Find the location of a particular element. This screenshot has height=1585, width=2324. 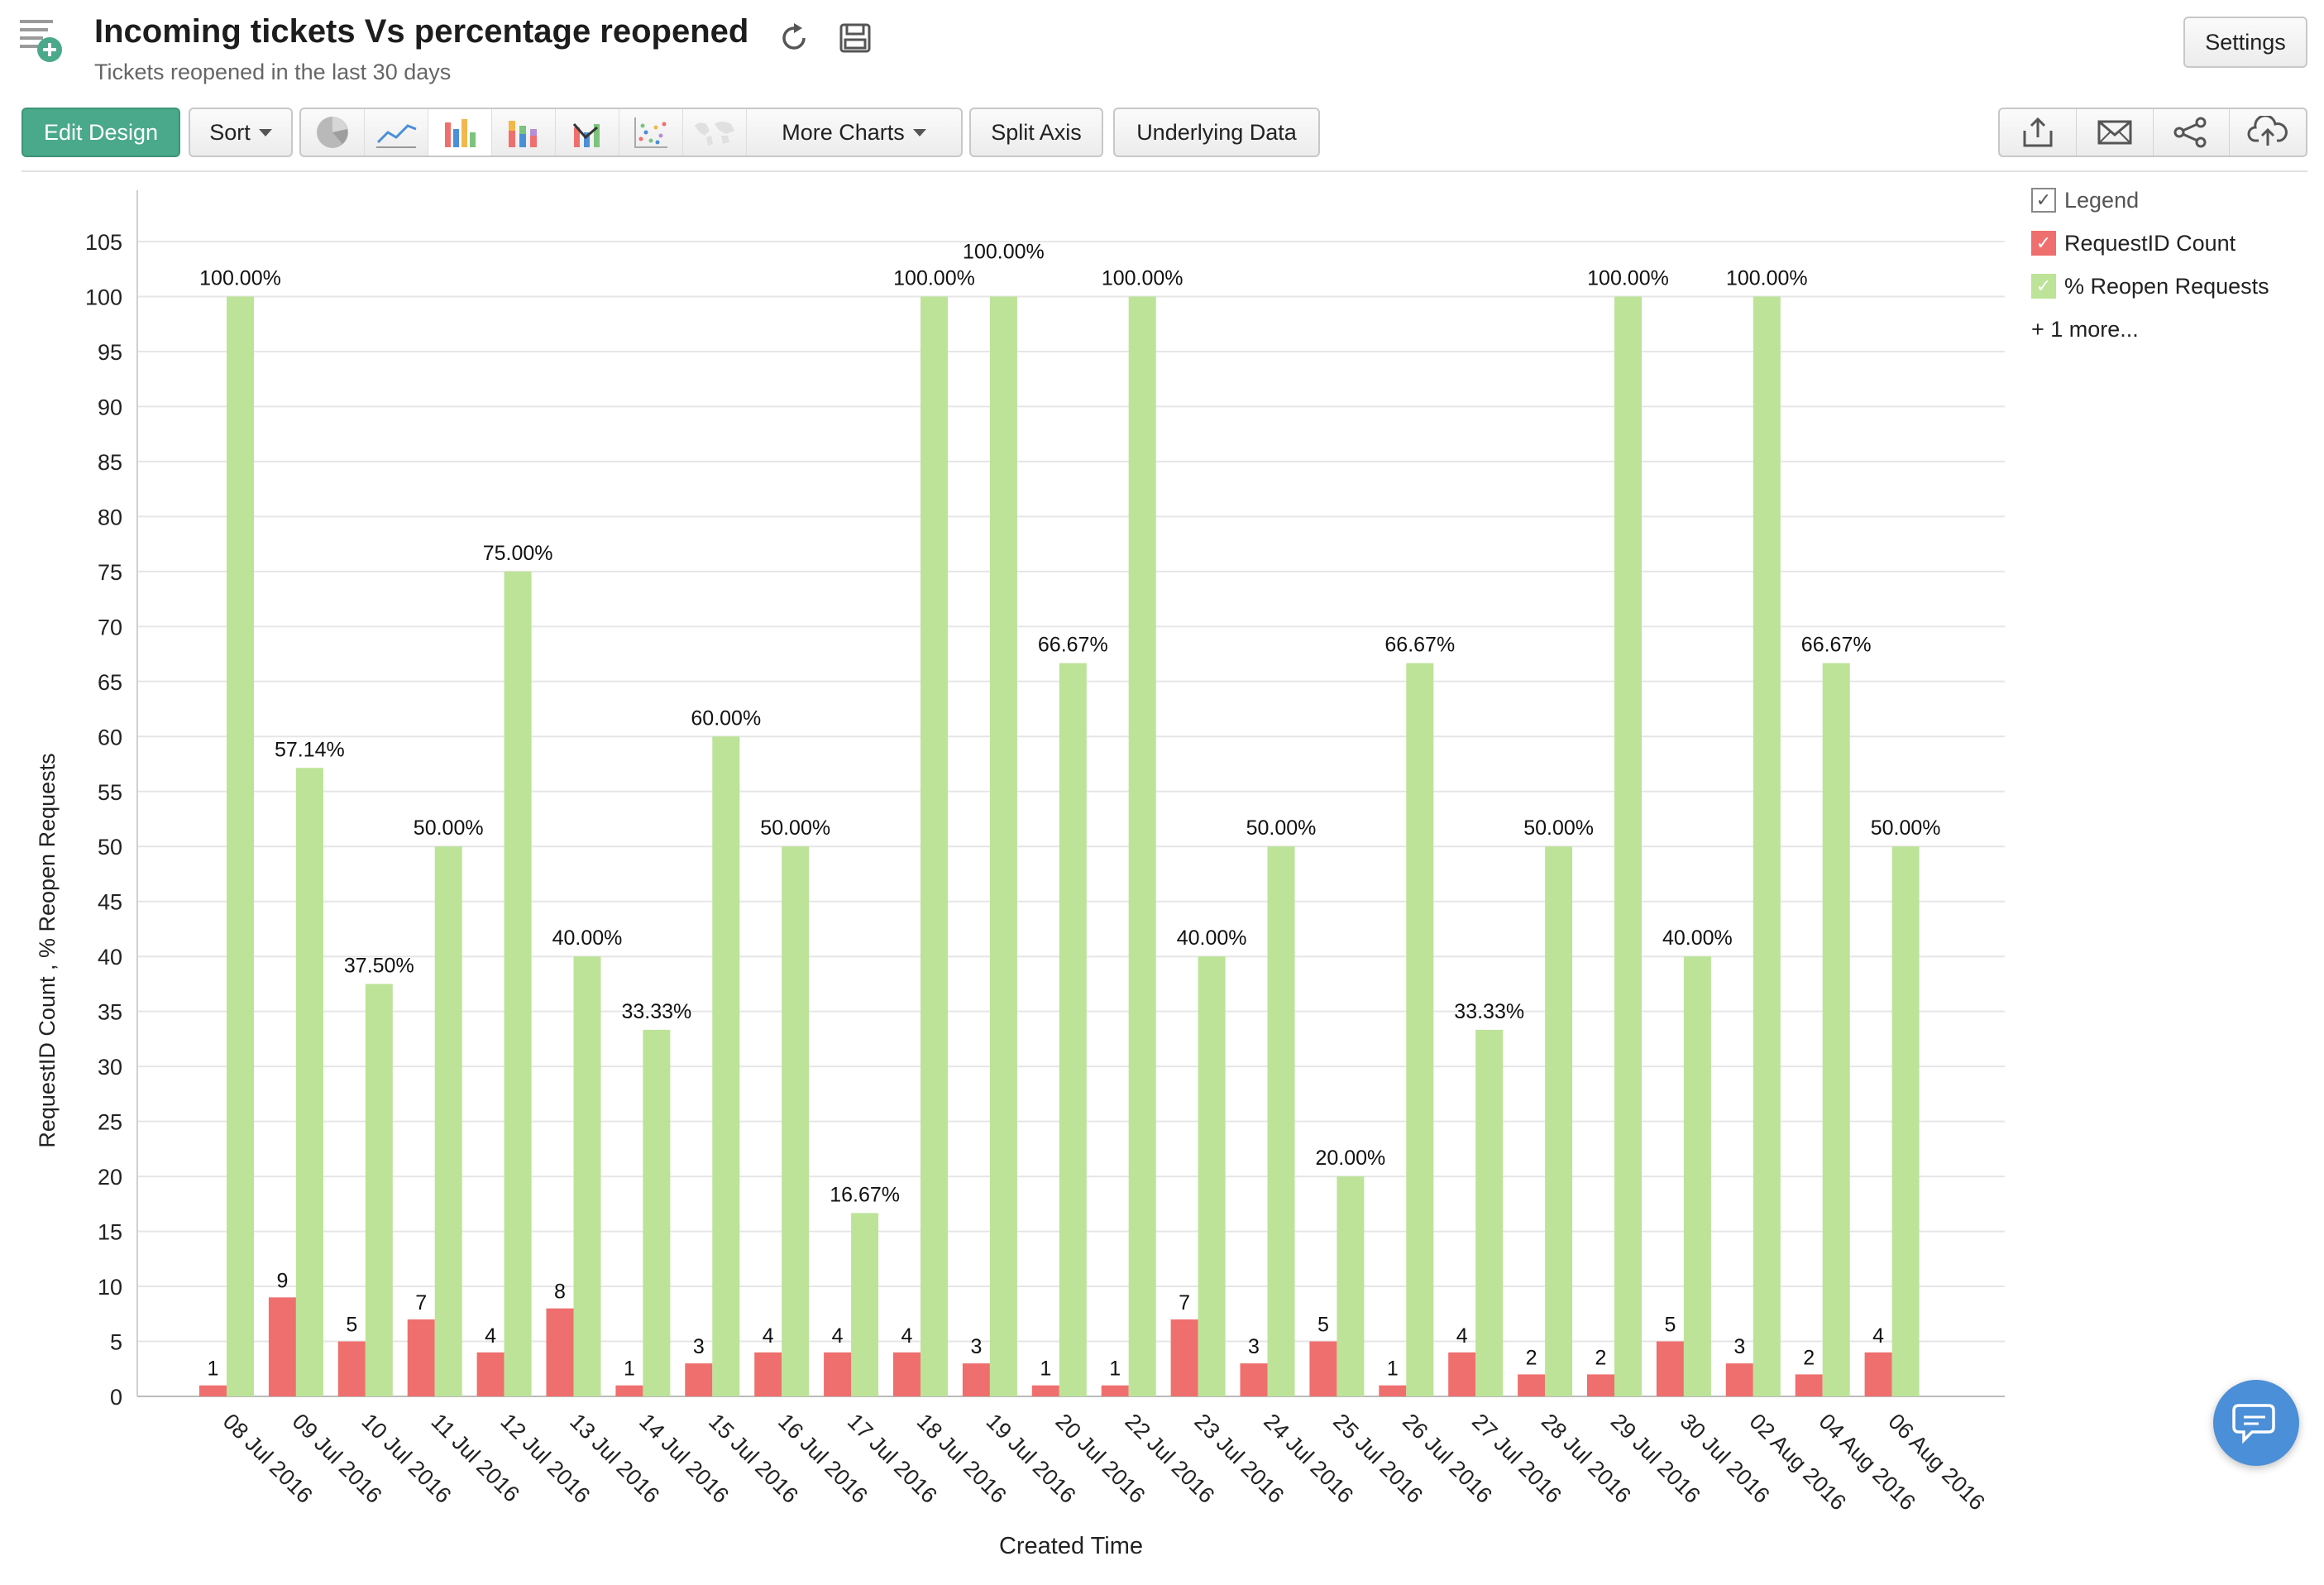

save-icon is located at coordinates (855, 38).